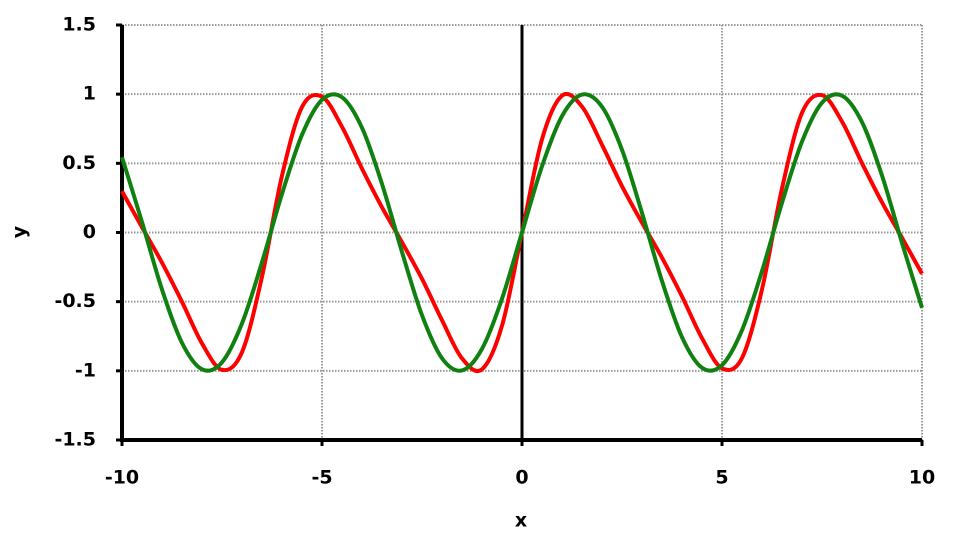 This screenshot has width=960, height=540. I want to click on x-tick-label: 10, so click(922, 478).